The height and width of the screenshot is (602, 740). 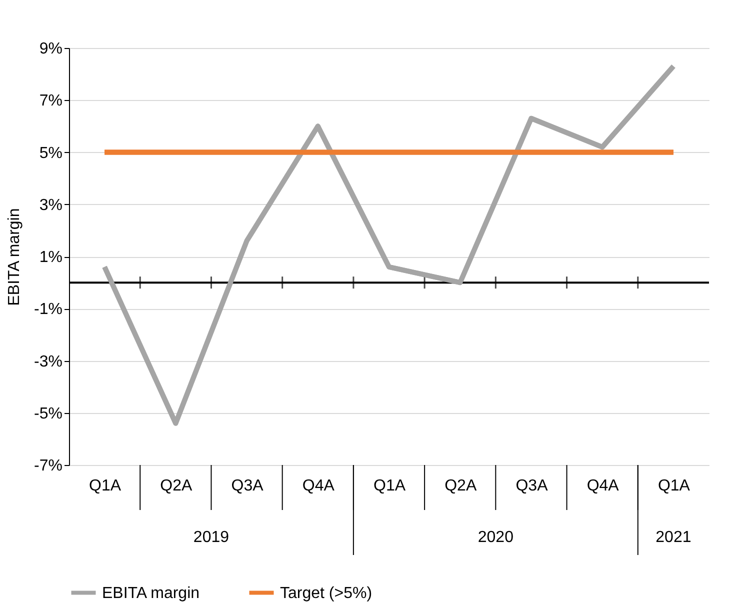 What do you see at coordinates (151, 593) in the screenshot?
I see `legend-label: EBITA margin` at bounding box center [151, 593].